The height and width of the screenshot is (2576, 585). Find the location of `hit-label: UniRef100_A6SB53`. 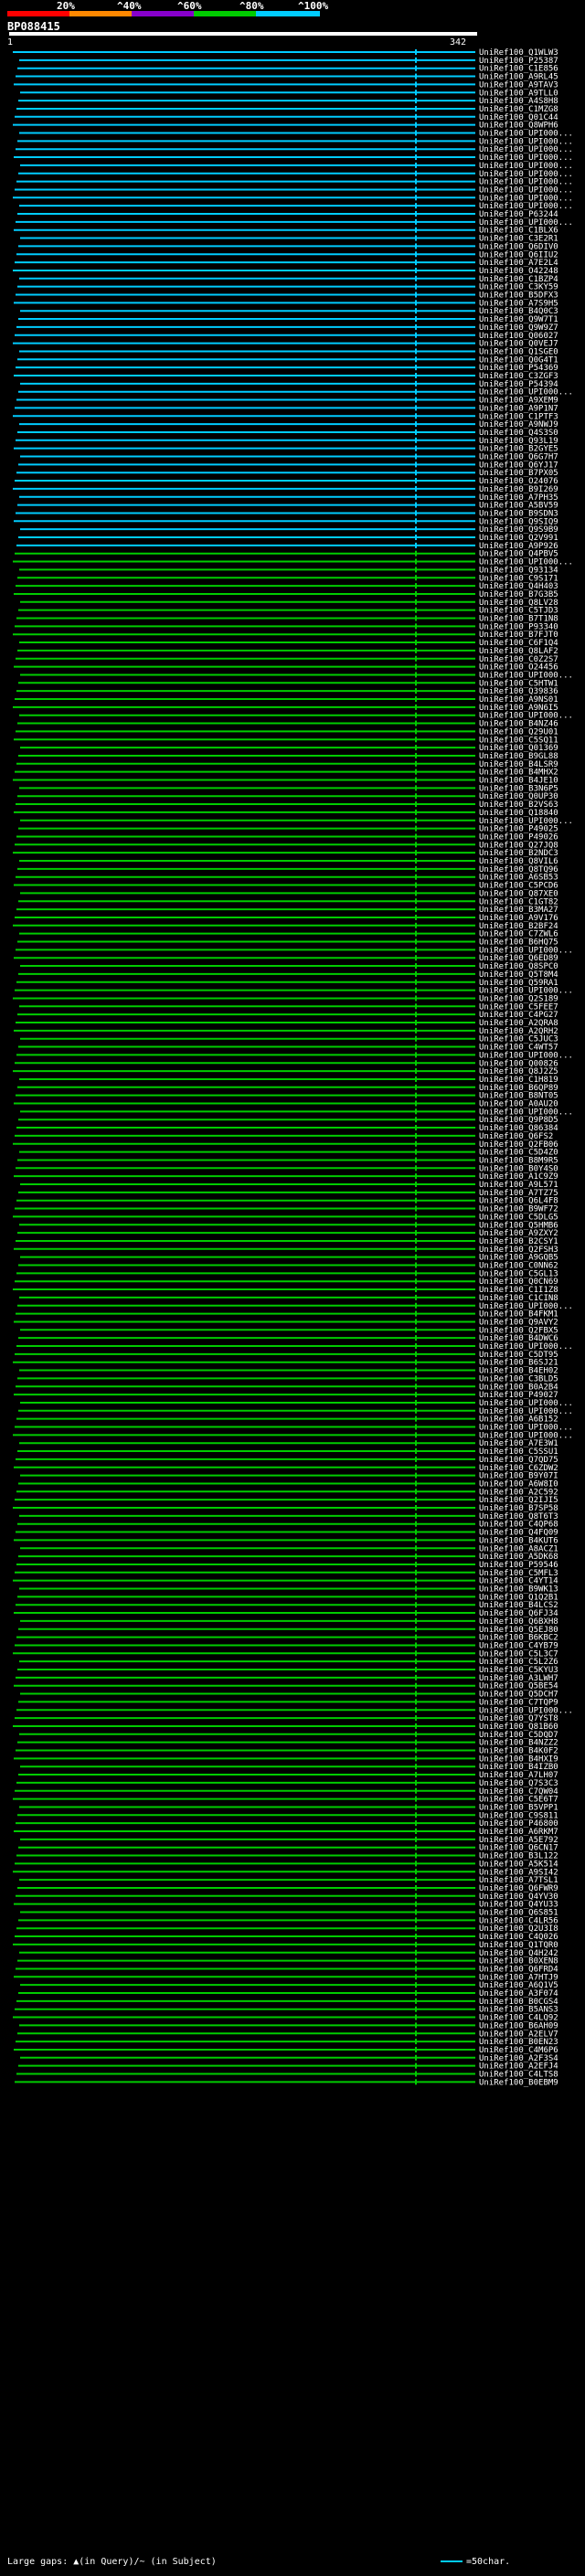

hit-label: UniRef100_A6SB53 is located at coordinates (518, 878).